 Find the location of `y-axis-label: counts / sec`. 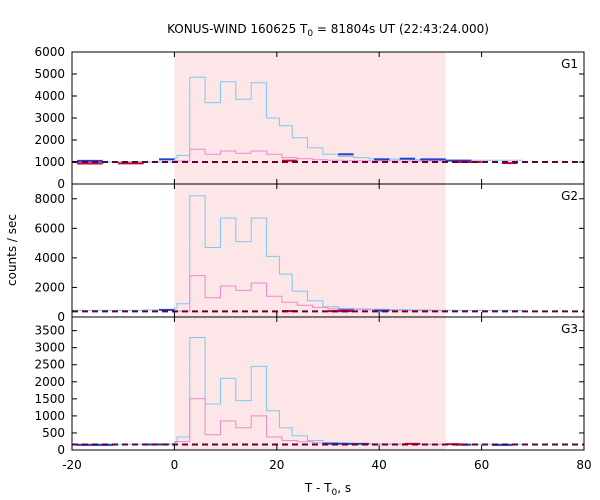

y-axis-label: counts / sec is located at coordinates (12, 250).